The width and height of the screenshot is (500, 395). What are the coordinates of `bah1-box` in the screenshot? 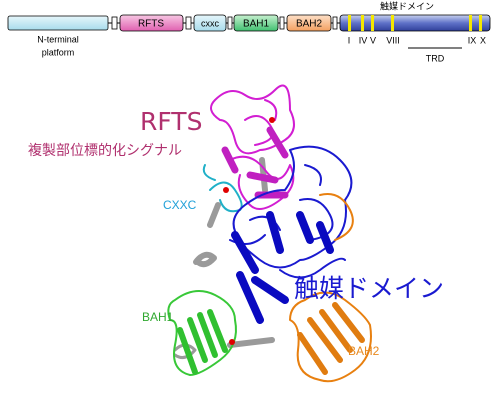 It's located at (256, 23).